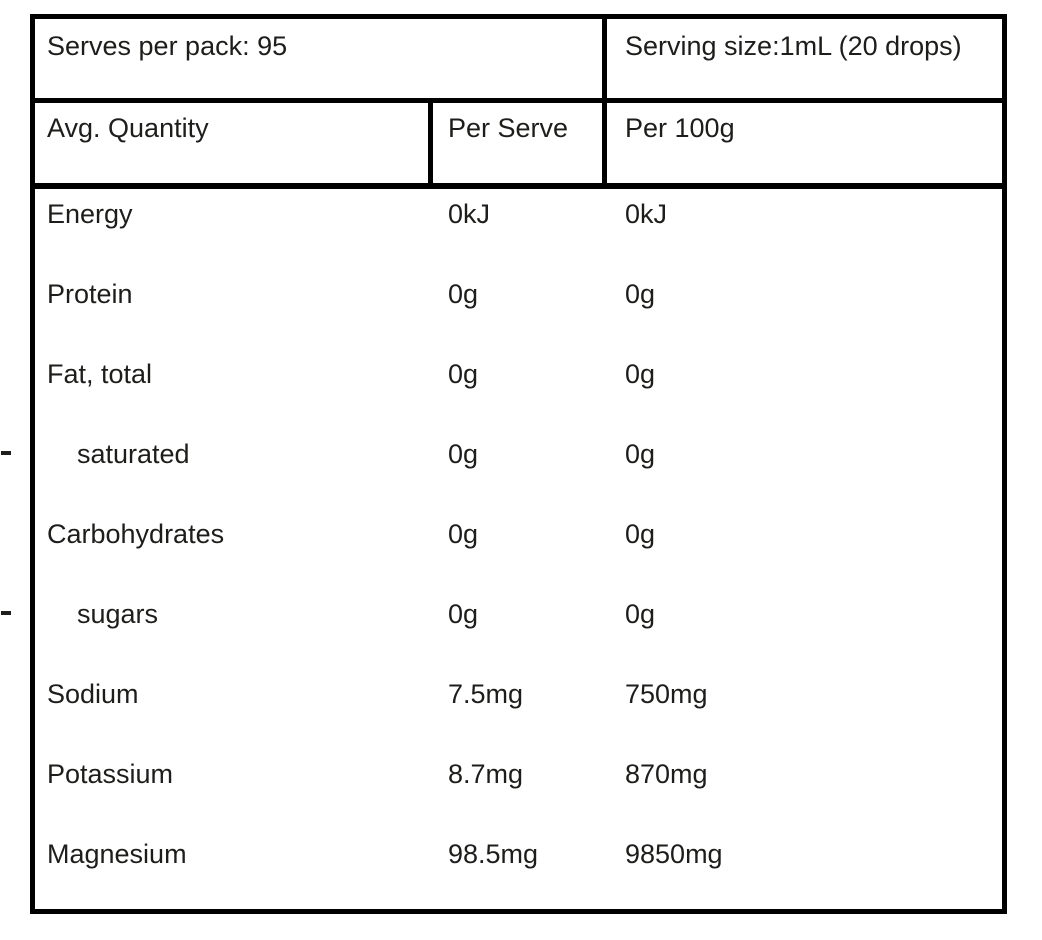 This screenshot has width=1042, height=940. I want to click on serves-per-pack-cell: Serves per pack: 95, so click(321, 58).